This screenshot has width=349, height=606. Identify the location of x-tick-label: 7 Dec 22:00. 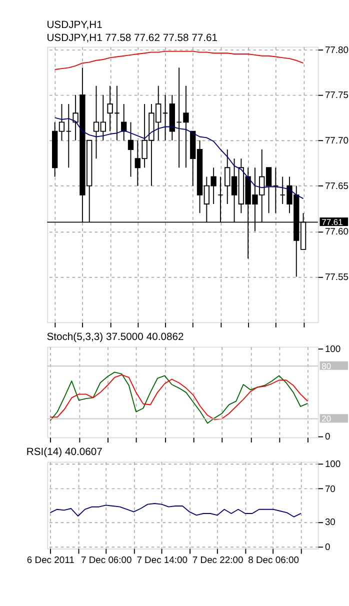
(218, 560).